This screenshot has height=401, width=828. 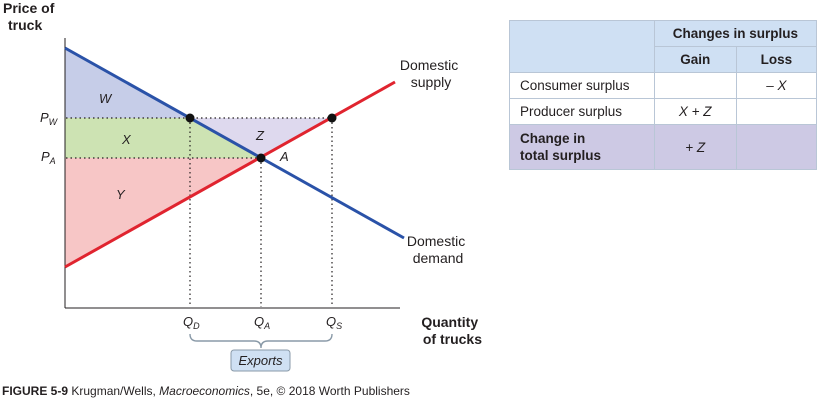 I want to click on gain-cell: X + Z, so click(x=695, y=111).